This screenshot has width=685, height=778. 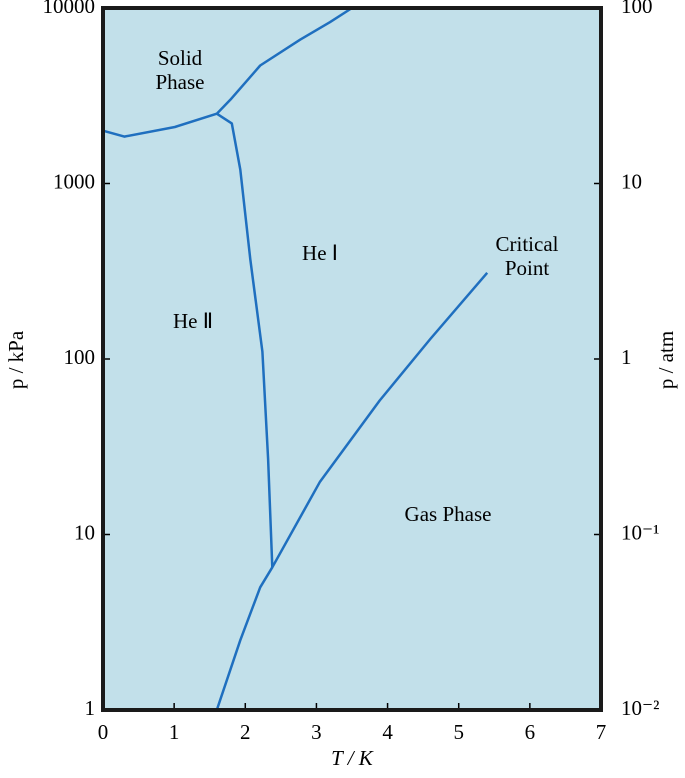 I want to click on y-tick-label: 100, so click(x=80, y=357).